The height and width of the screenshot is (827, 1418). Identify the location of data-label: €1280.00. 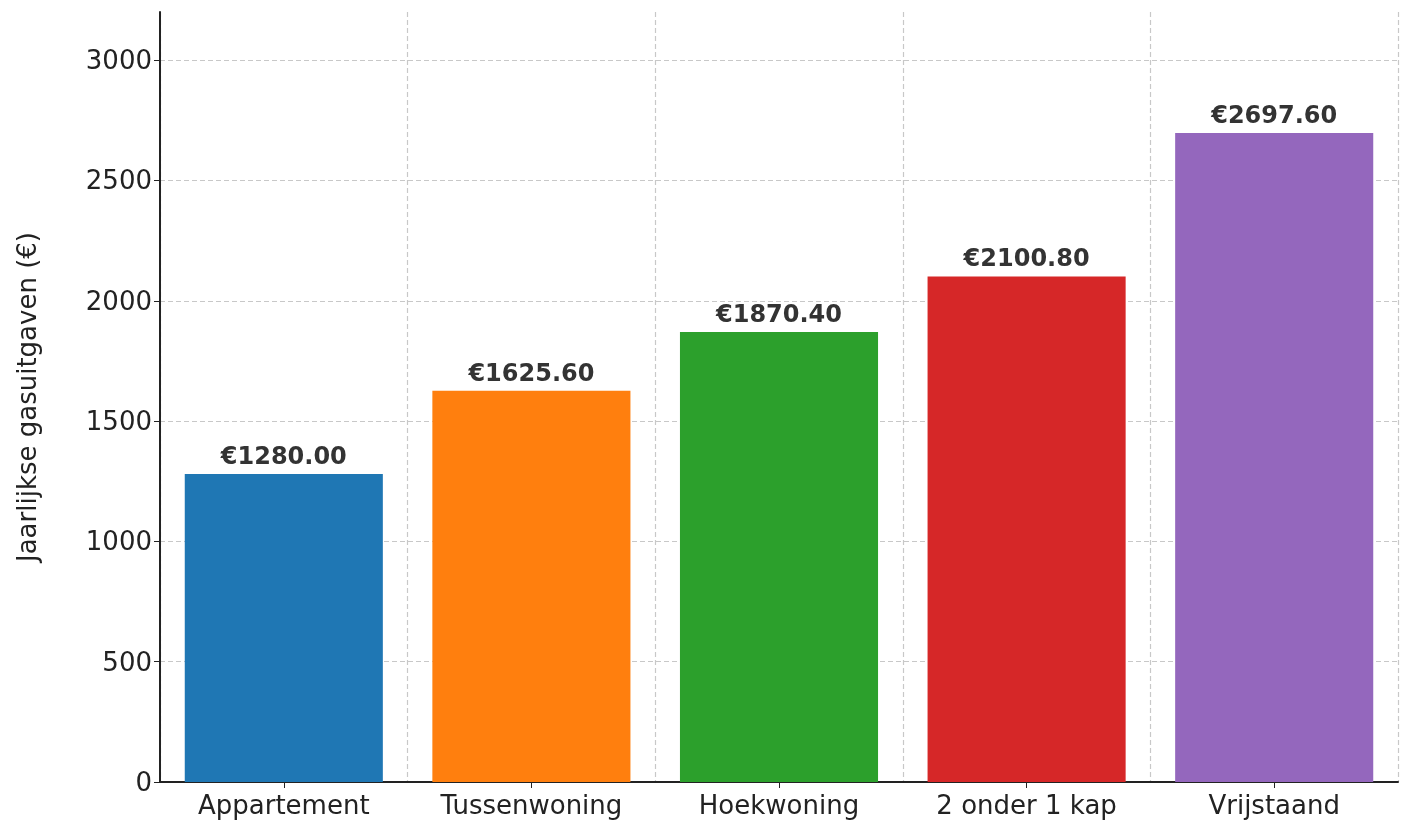
(283, 456).